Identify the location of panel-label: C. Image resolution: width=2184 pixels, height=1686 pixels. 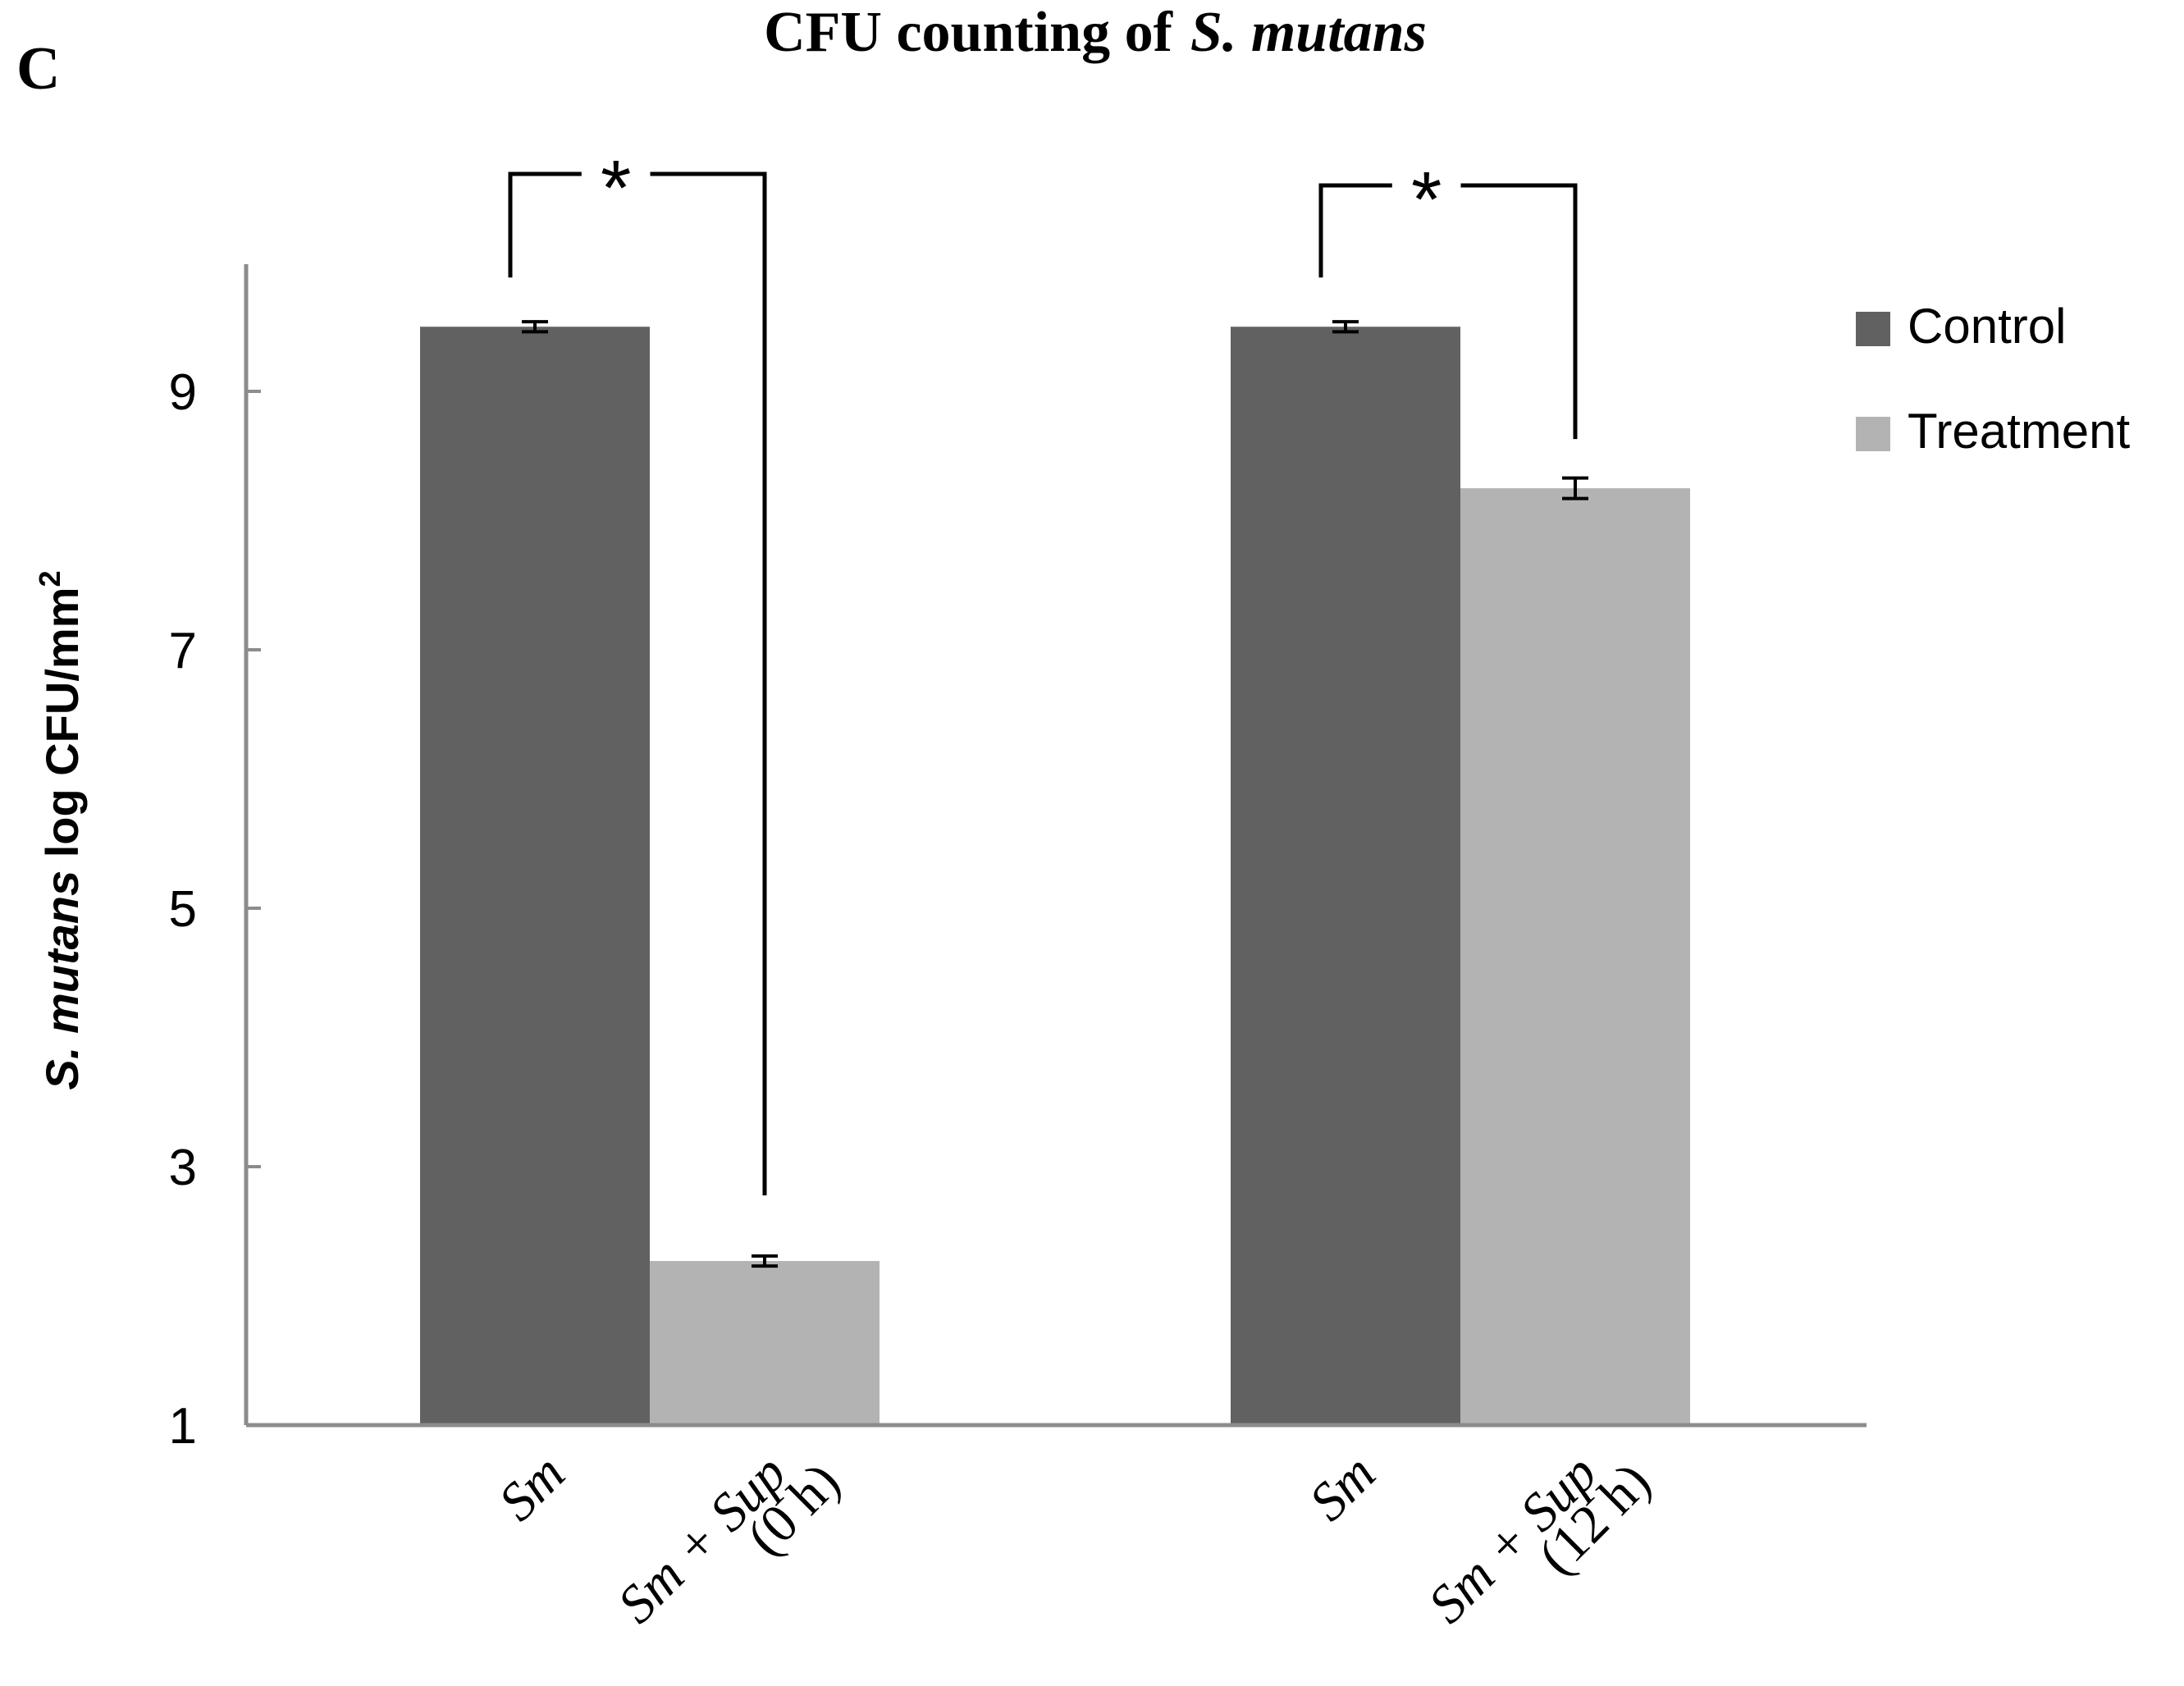
(38, 69).